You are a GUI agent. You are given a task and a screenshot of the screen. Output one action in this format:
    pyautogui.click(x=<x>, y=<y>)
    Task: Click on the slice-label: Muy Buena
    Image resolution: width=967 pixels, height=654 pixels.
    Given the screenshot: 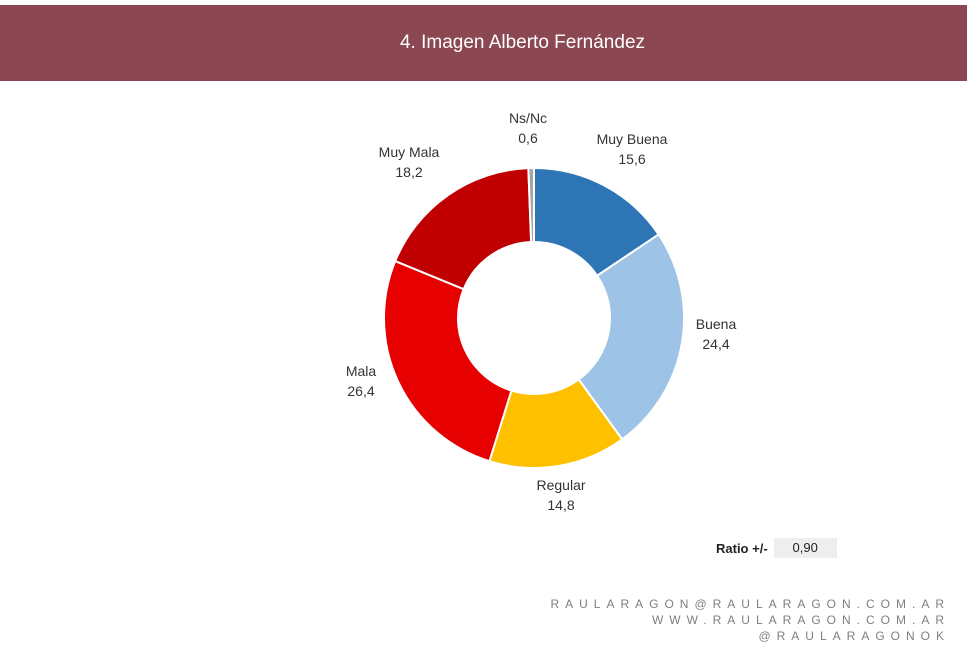 What is the action you would take?
    pyautogui.click(x=632, y=139)
    